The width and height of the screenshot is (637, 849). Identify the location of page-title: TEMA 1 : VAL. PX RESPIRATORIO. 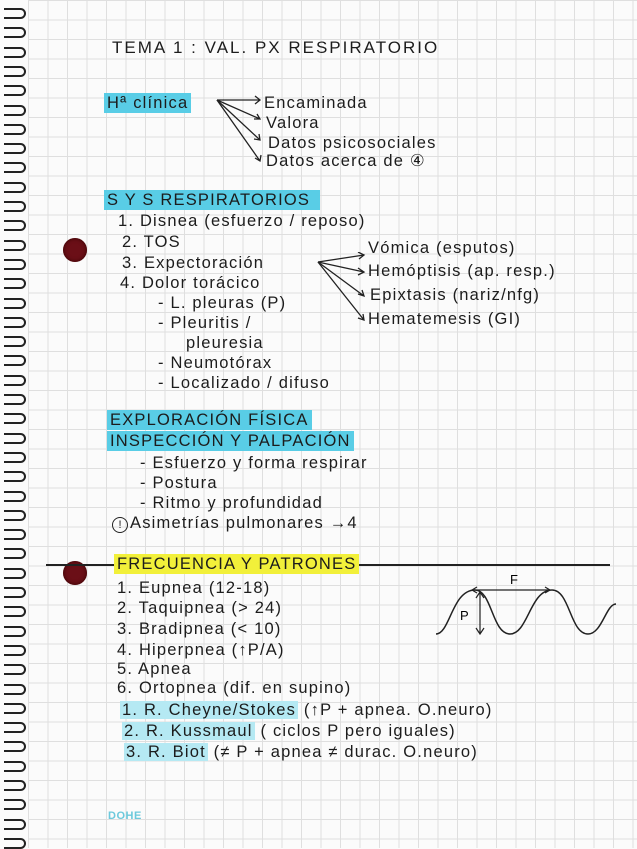
(276, 47).